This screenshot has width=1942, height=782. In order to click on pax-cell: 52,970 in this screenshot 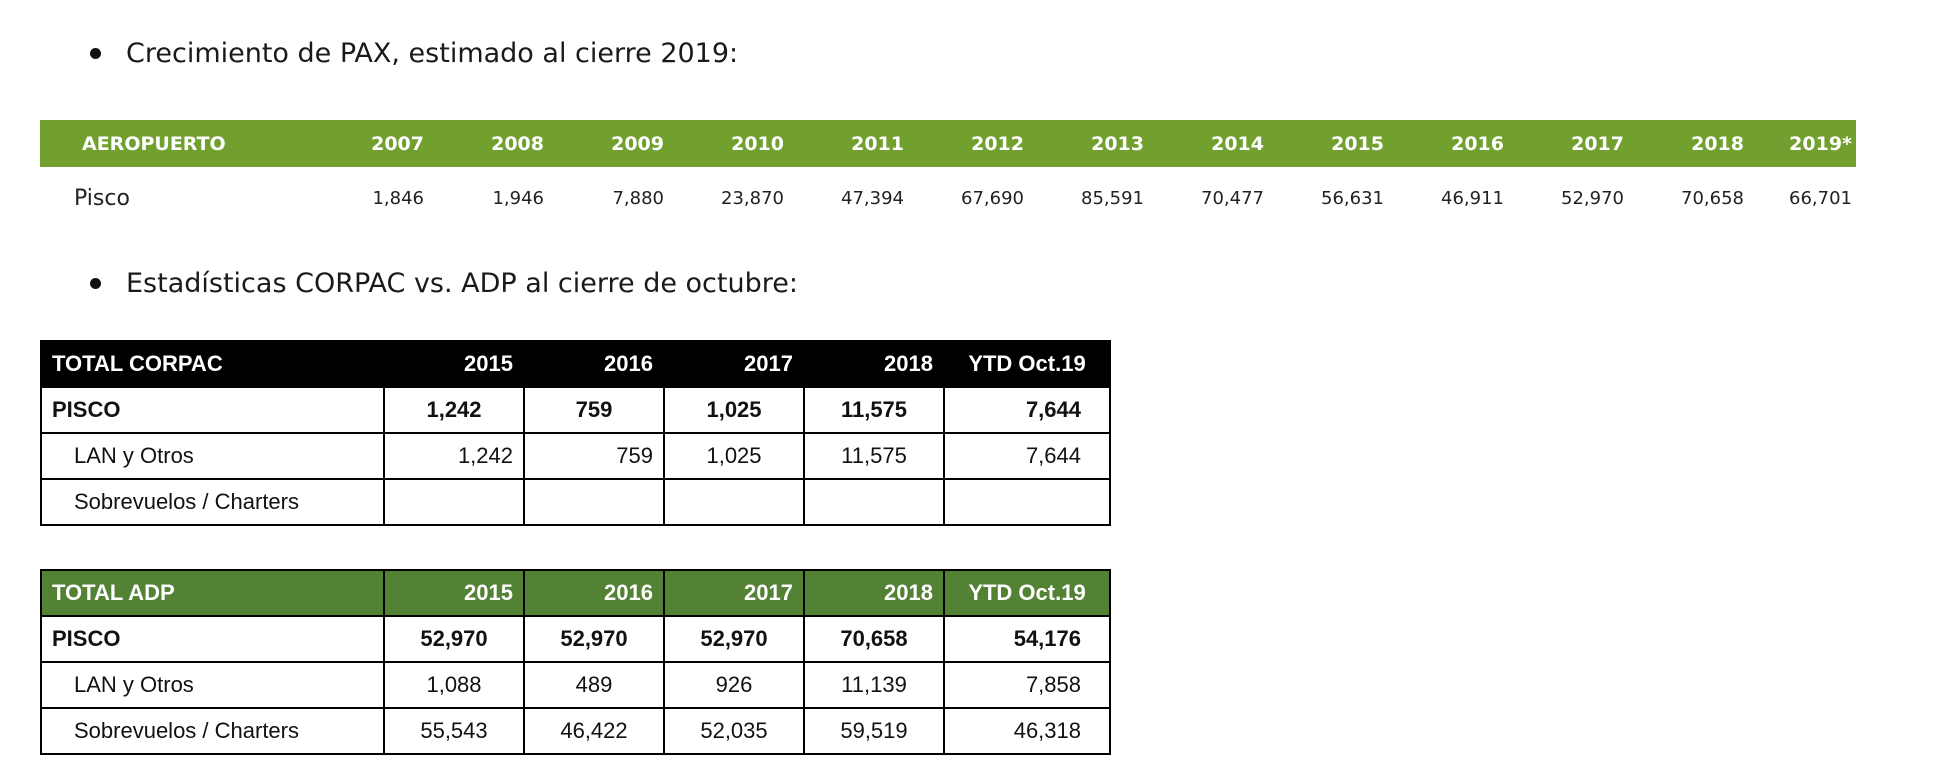, I will do `click(1592, 198)`.